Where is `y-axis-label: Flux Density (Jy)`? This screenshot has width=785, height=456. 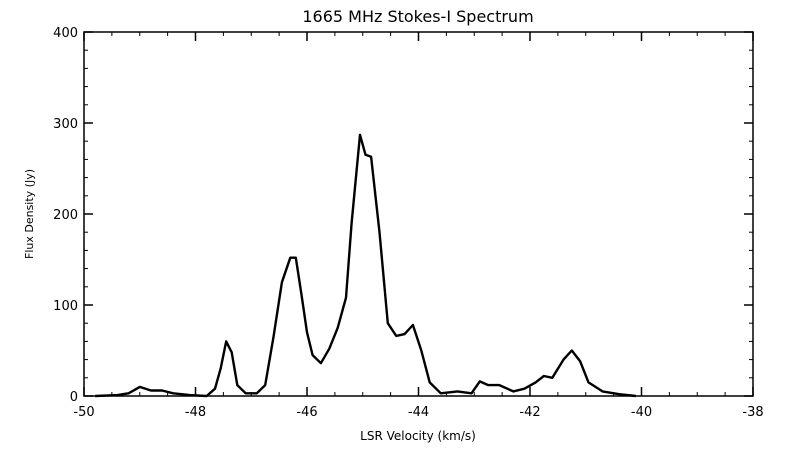 y-axis-label: Flux Density (Jy) is located at coordinates (29, 214).